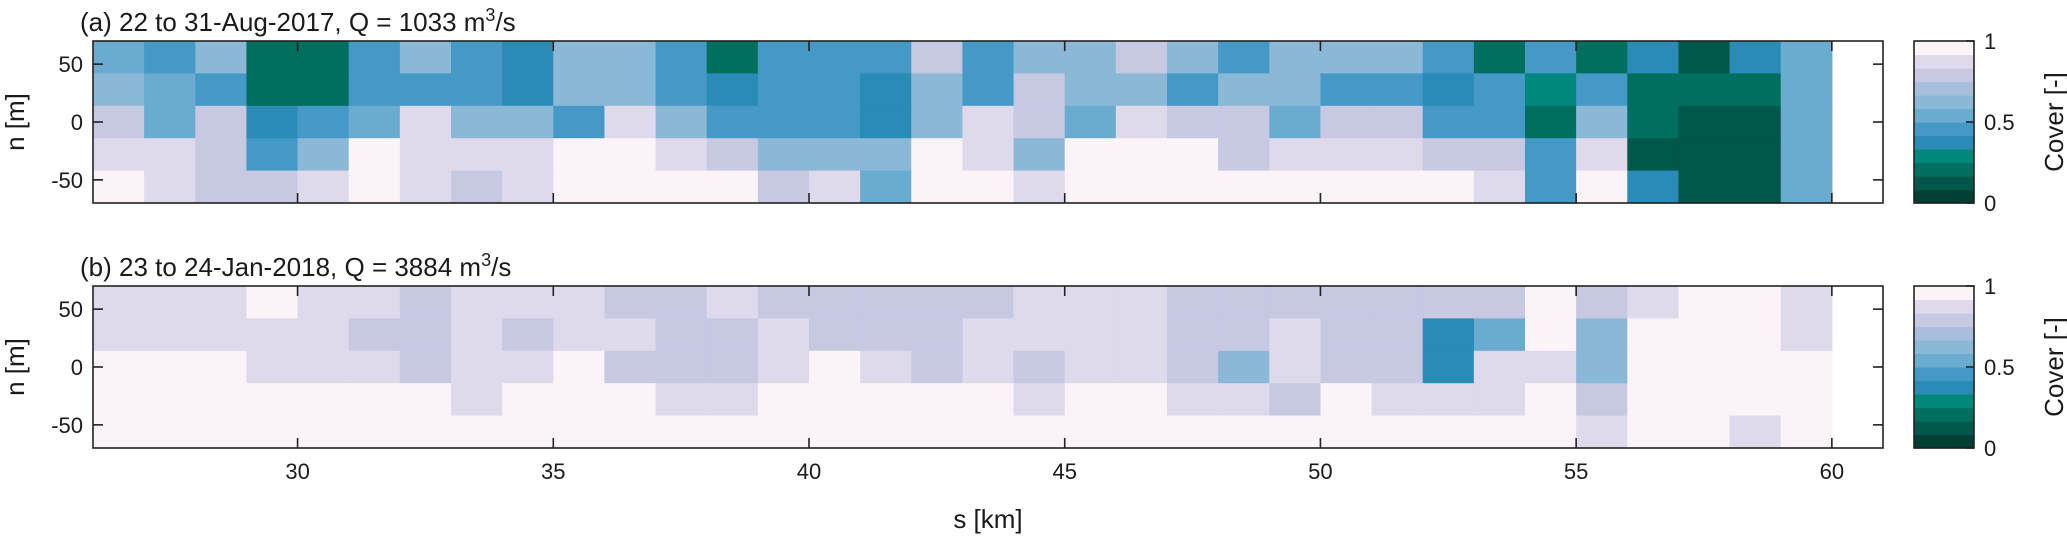  What do you see at coordinates (67, 425) in the screenshot?
I see `panel-b-ytick-label: -50` at bounding box center [67, 425].